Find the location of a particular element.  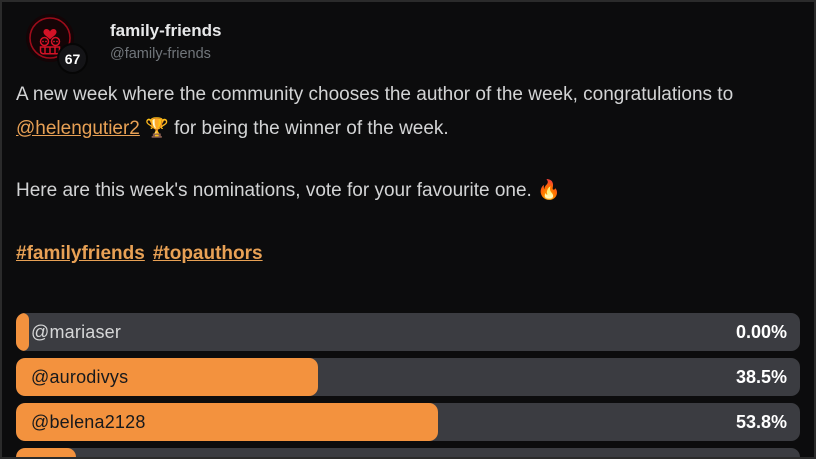

poll-option-row: @aurodivys 38.5% is located at coordinates (408, 377).